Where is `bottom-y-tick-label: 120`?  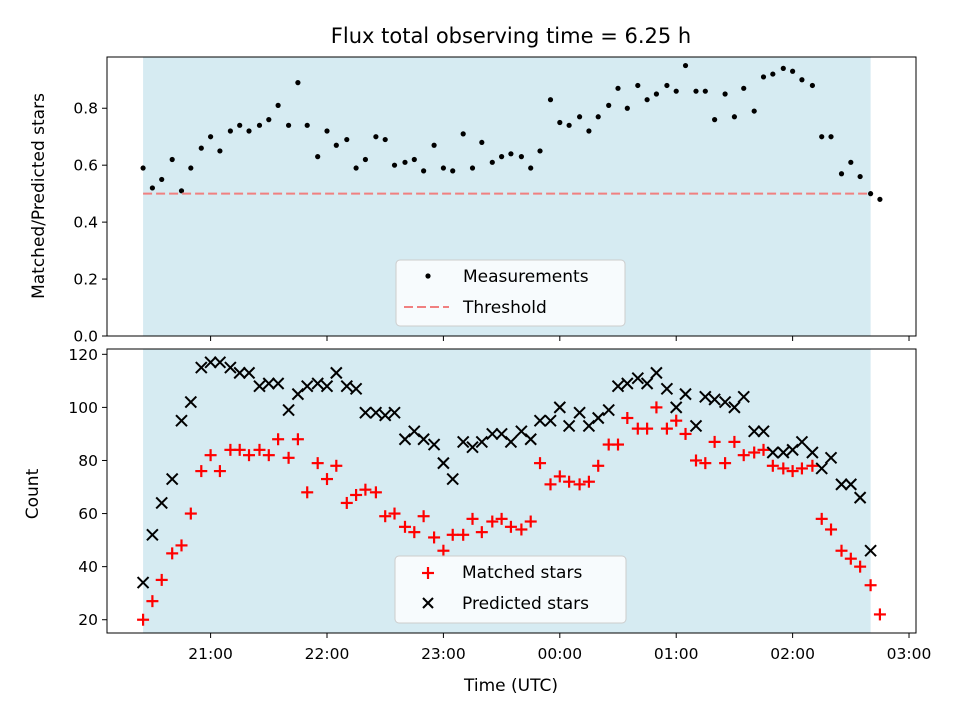 bottom-y-tick-label: 120 is located at coordinates (83, 355).